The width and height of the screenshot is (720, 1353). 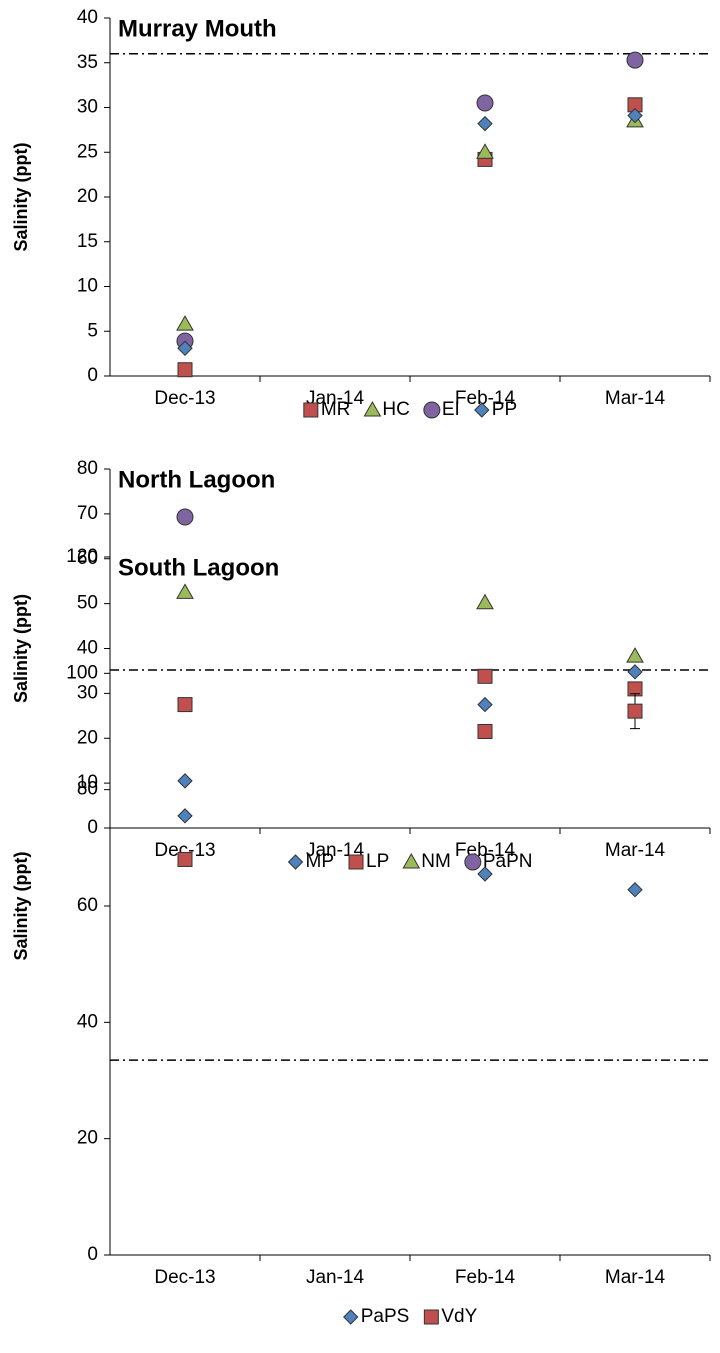 I want to click on legend-label: EI, so click(x=451, y=409).